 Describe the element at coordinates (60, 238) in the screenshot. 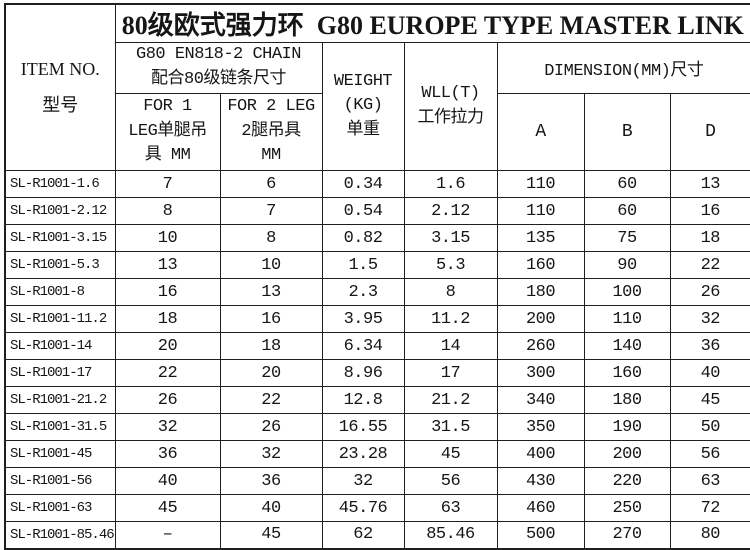

I see `item-no-cell: SL-R1001-3.15` at that location.